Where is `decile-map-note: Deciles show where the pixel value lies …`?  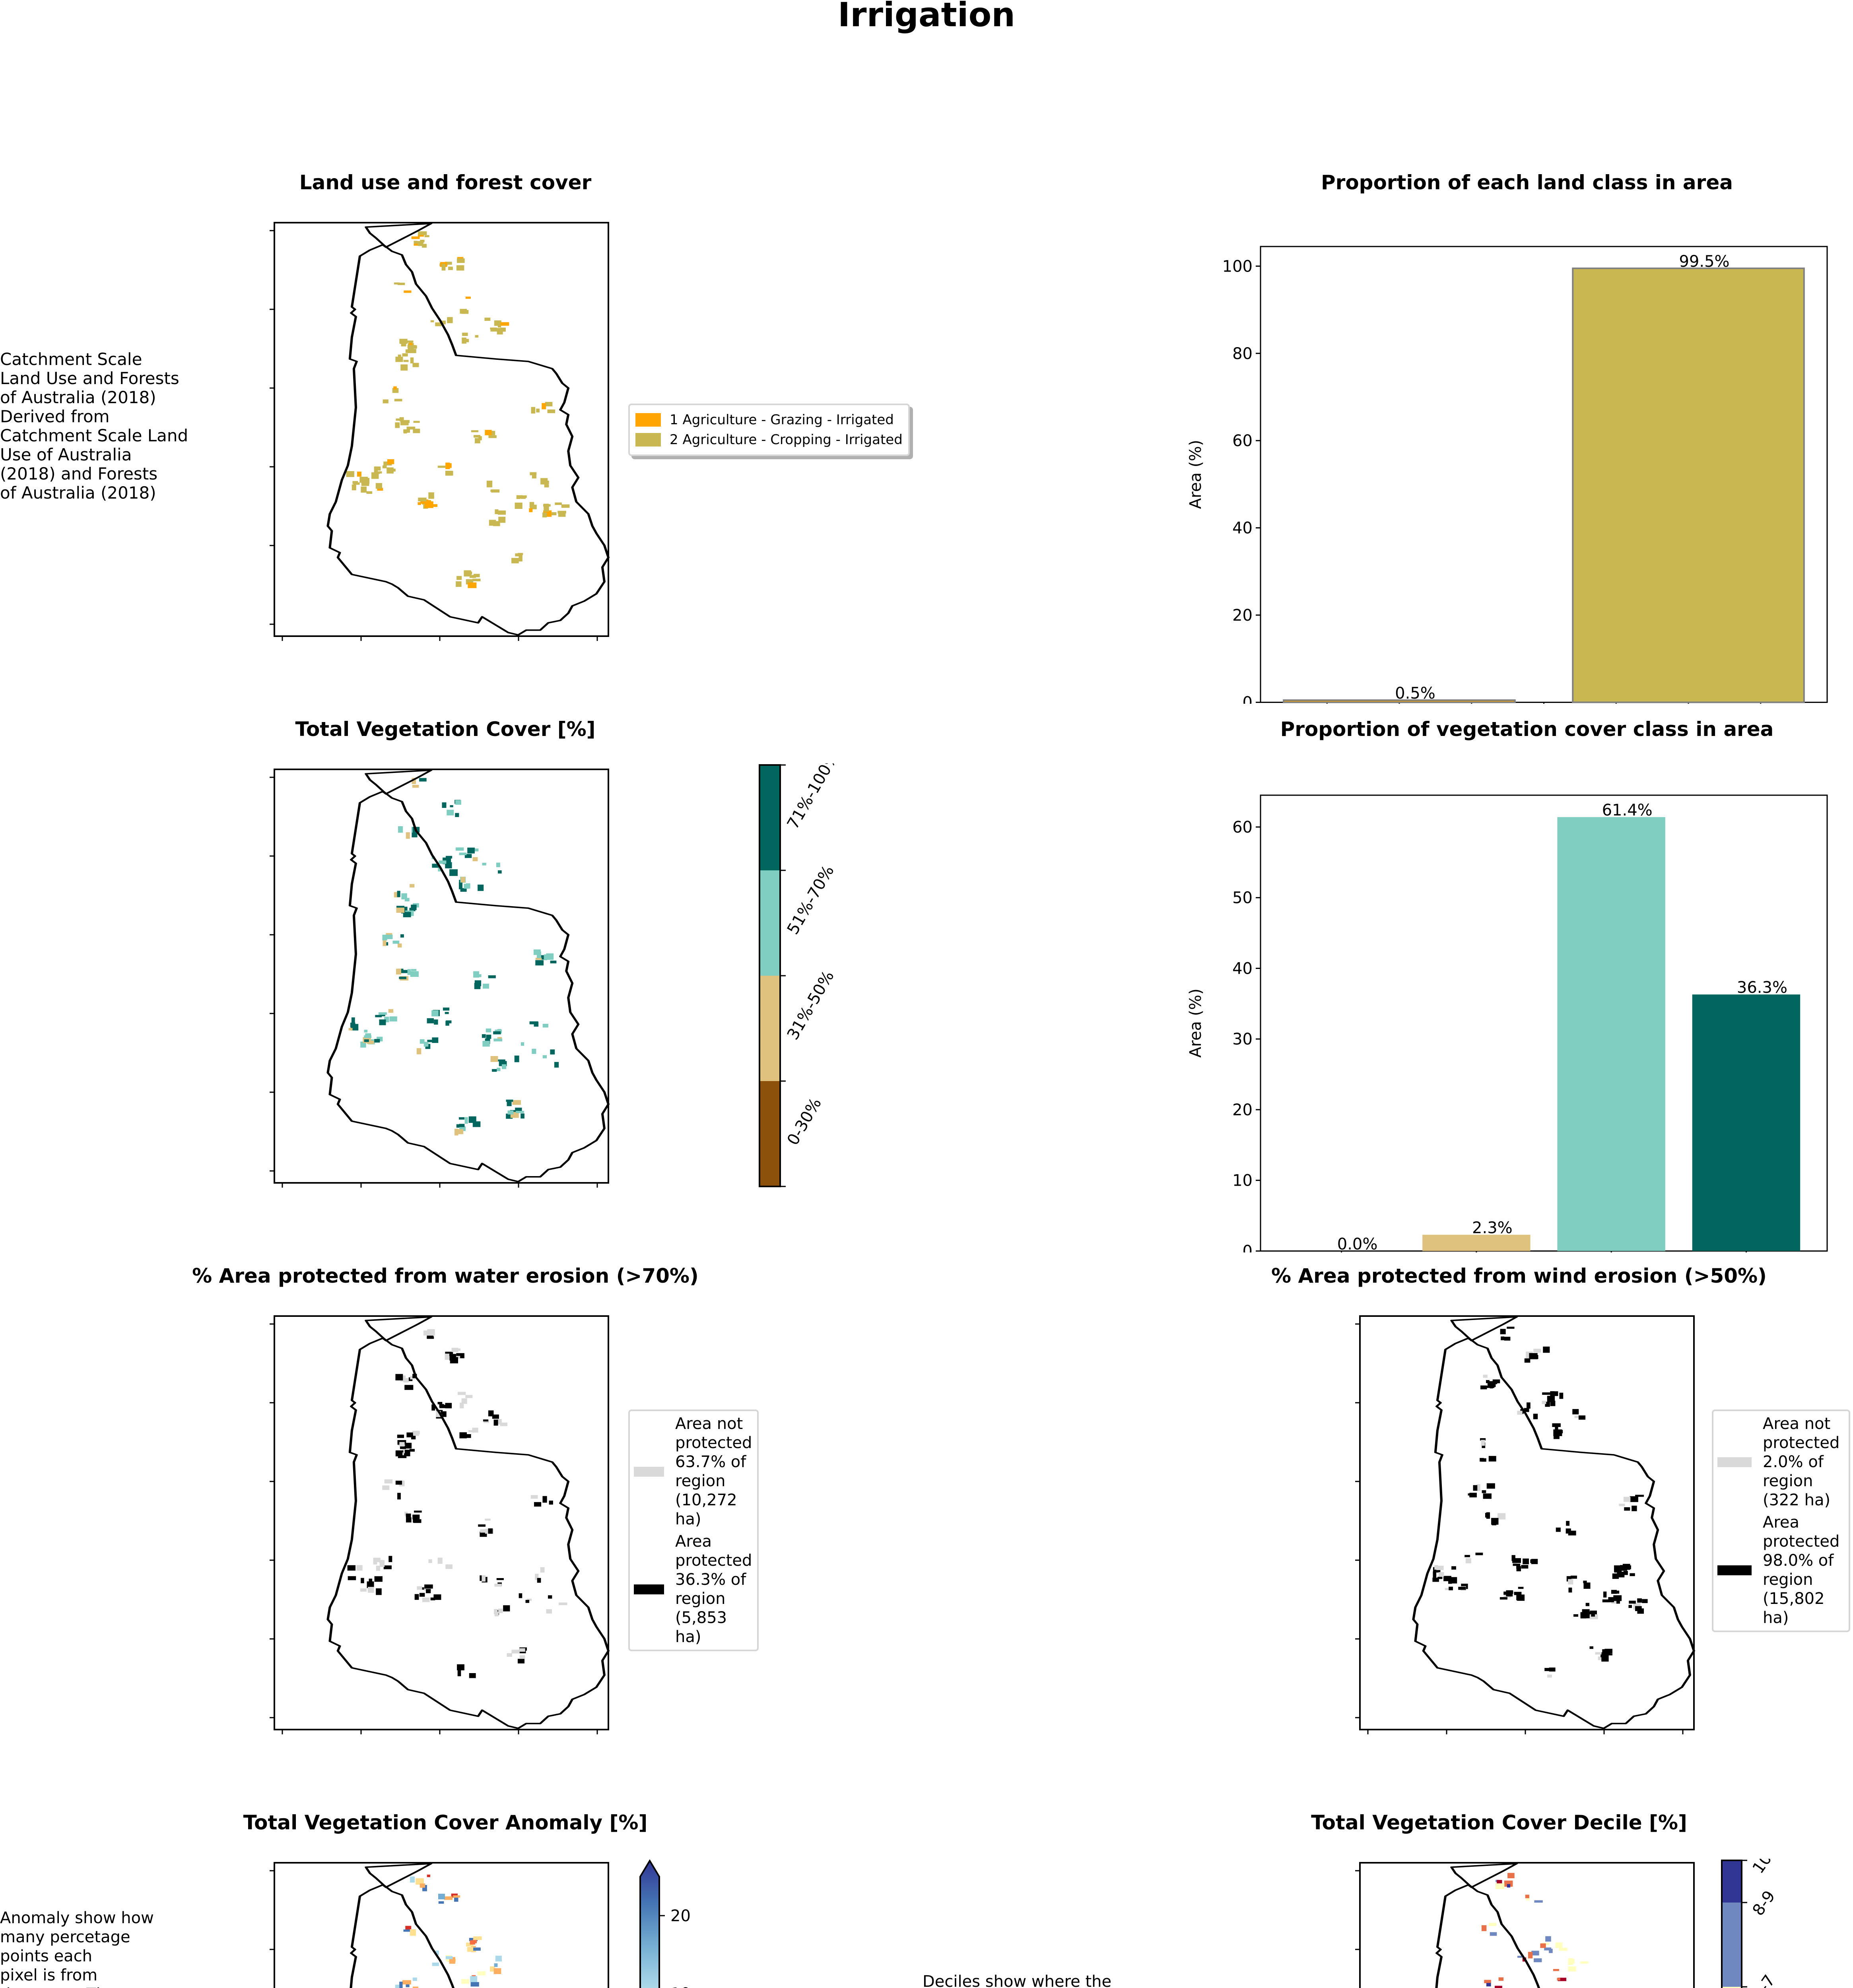
decile-map-note: Deciles show where the pixel value lies … is located at coordinates (1018, 1980).